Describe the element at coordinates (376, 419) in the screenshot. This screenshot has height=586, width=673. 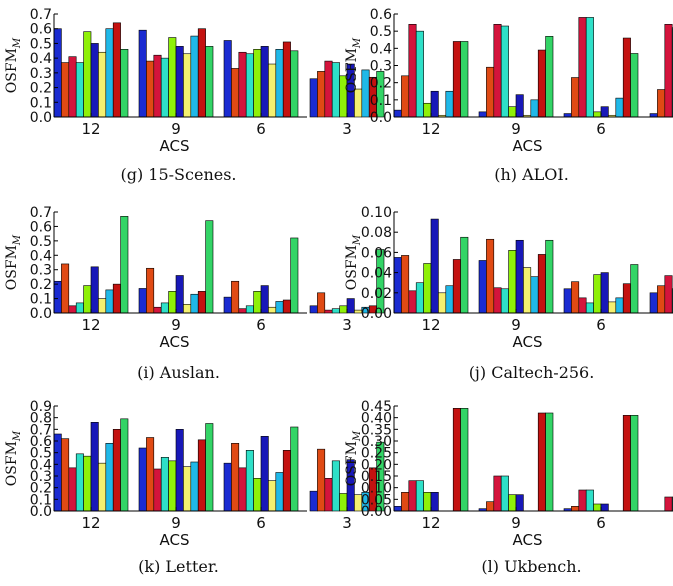
I see `y-tick-label: 0.40` at that location.